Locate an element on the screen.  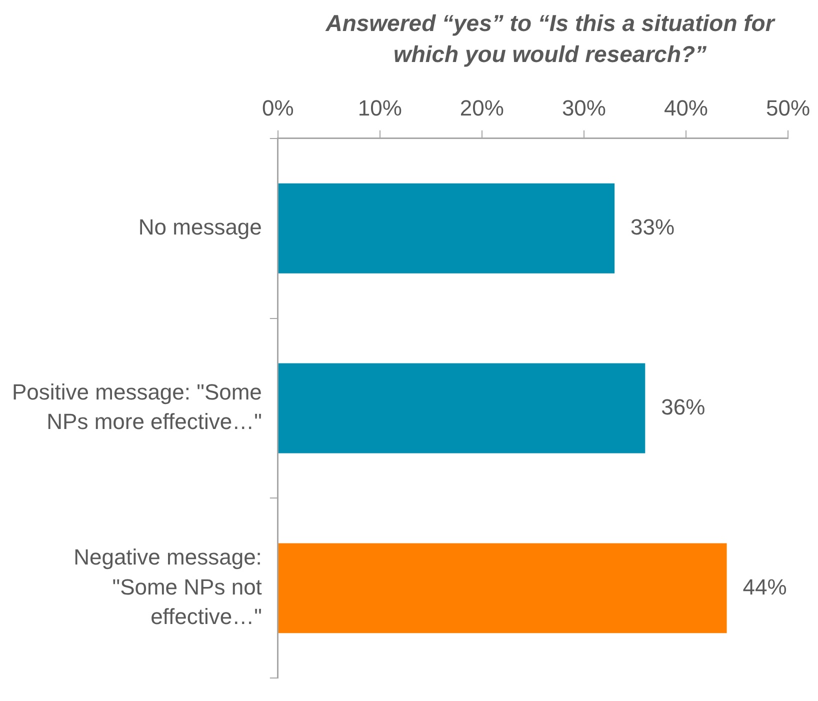
x-tick-label: 0% is located at coordinates (278, 107).